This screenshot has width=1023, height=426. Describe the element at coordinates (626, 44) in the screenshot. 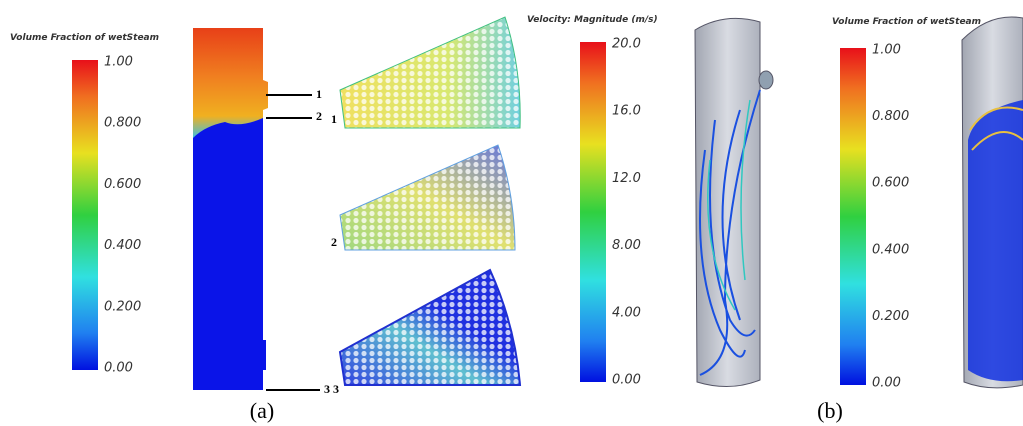

I see `colorbar-tick-label: 20.0` at that location.